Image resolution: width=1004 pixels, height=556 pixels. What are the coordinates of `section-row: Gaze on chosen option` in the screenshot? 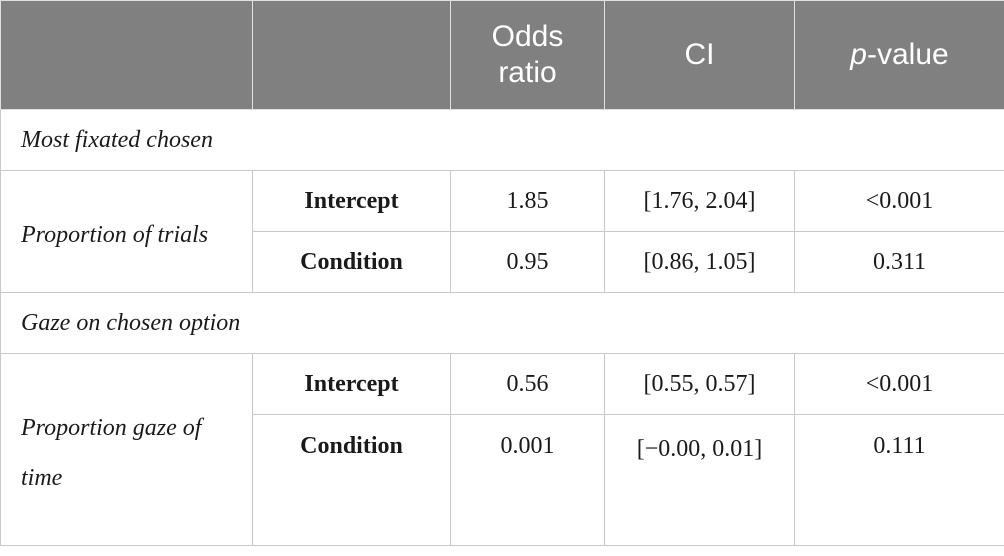 It's located at (502, 323).